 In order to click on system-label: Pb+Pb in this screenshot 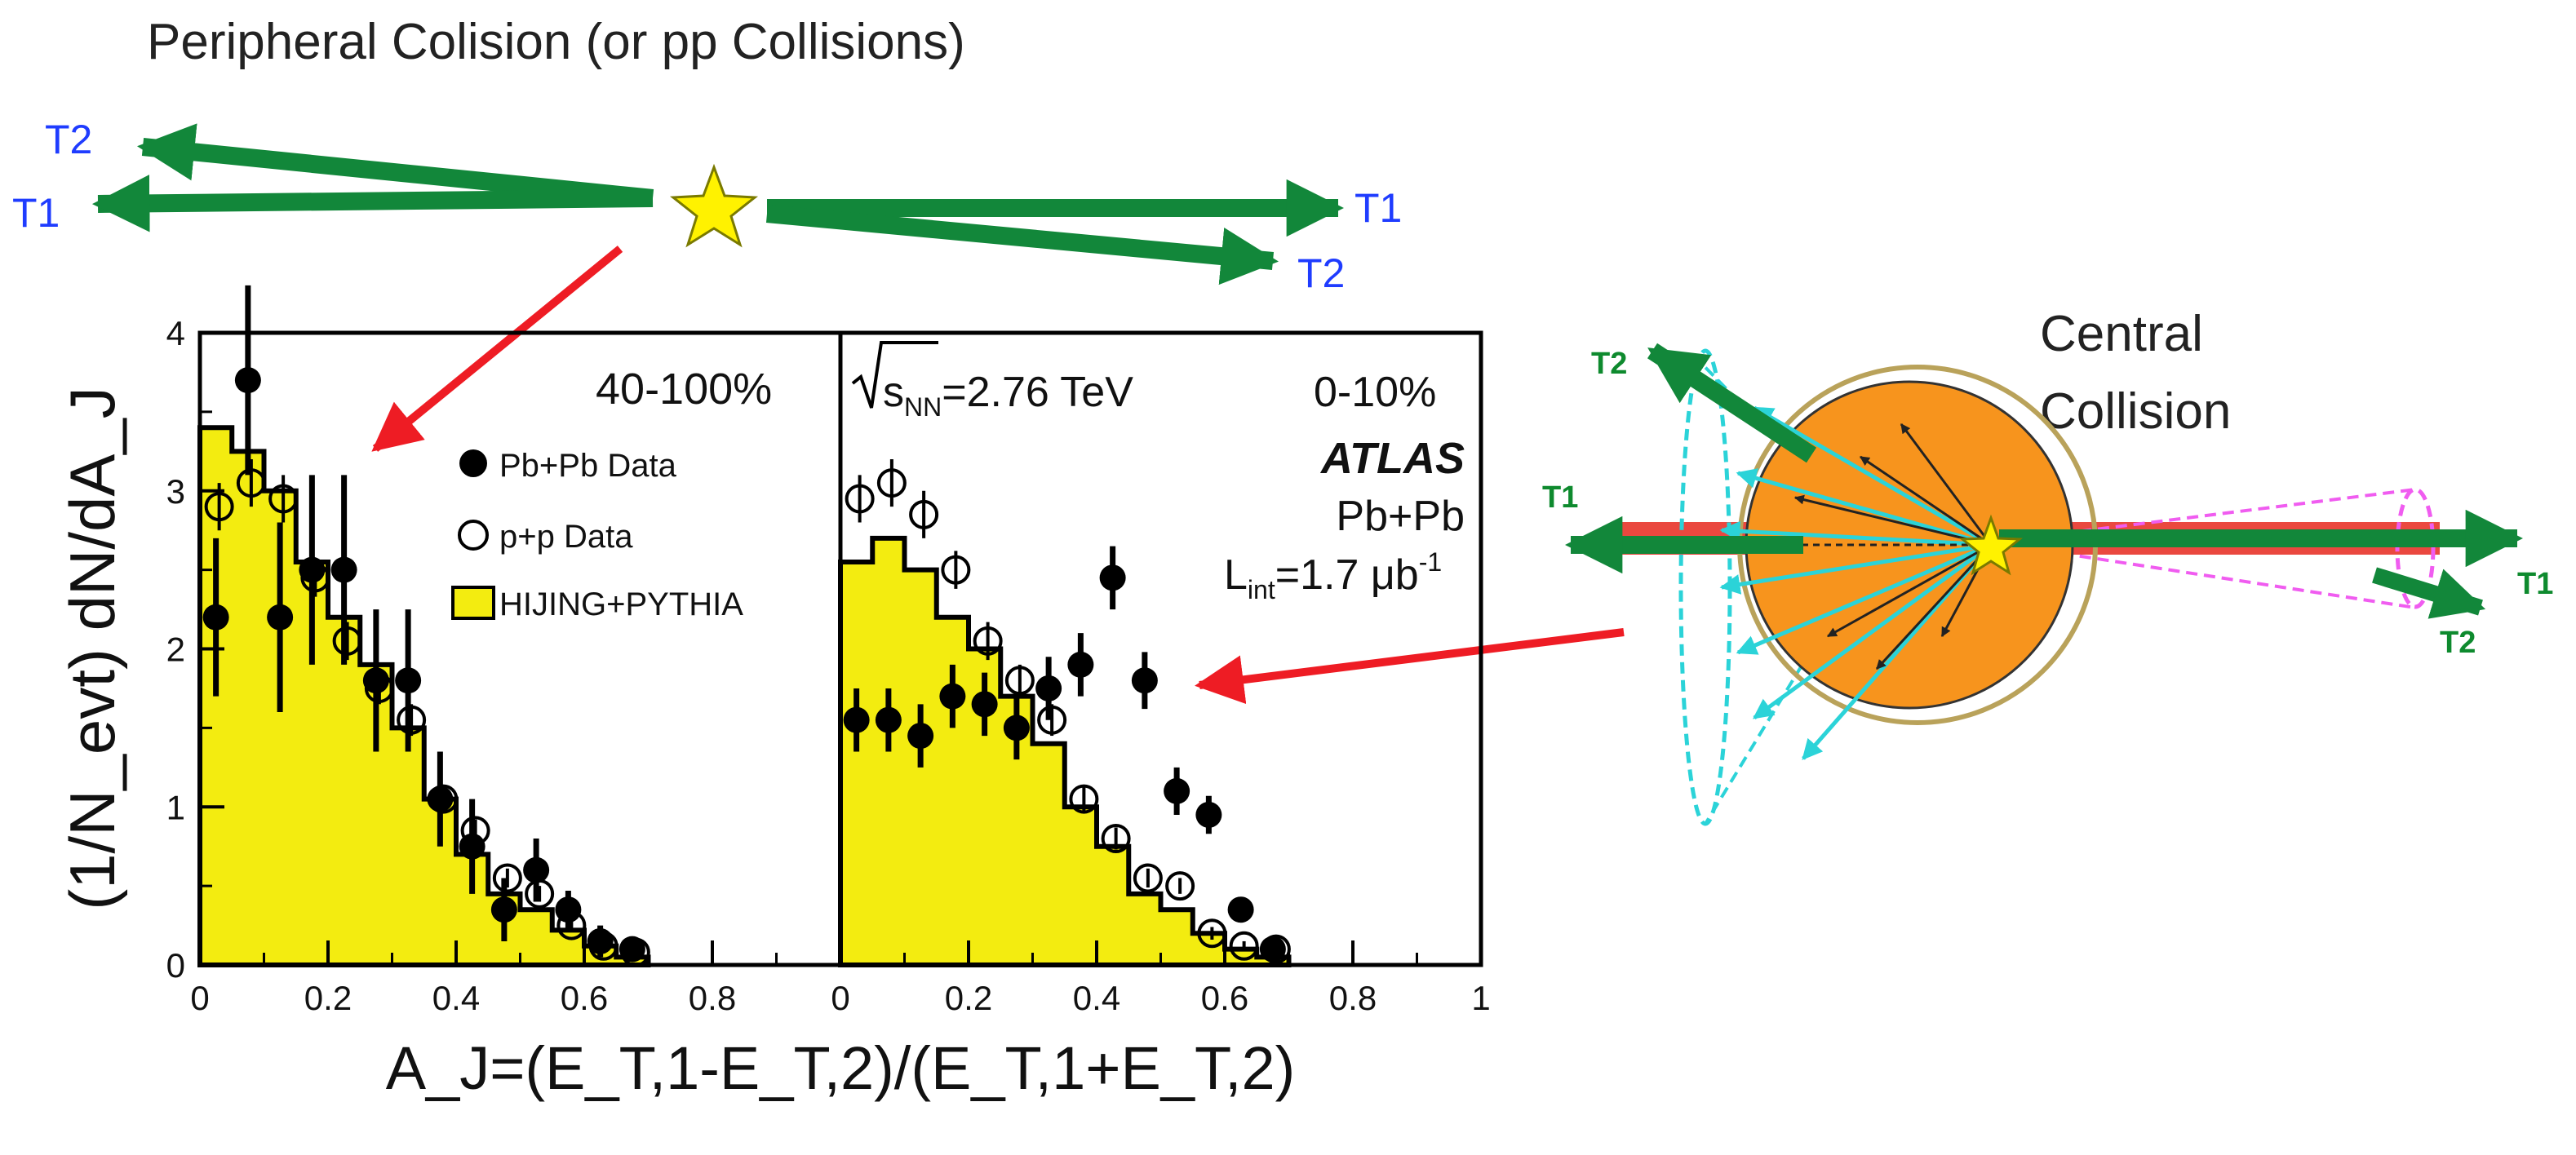, I will do `click(1400, 516)`.